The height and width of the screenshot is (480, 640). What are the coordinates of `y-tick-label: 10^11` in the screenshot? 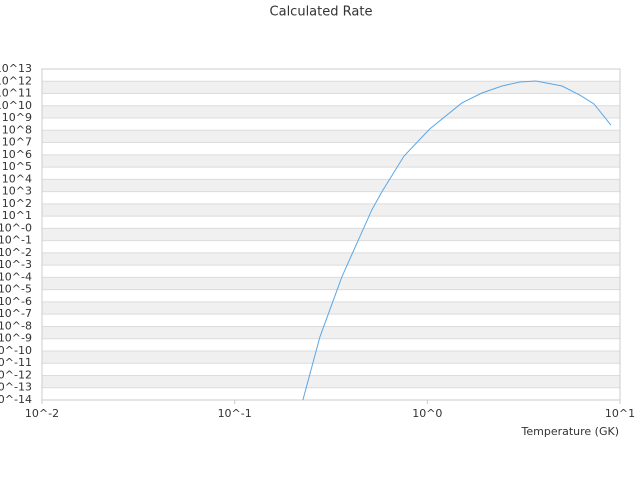 It's located at (16, 93).